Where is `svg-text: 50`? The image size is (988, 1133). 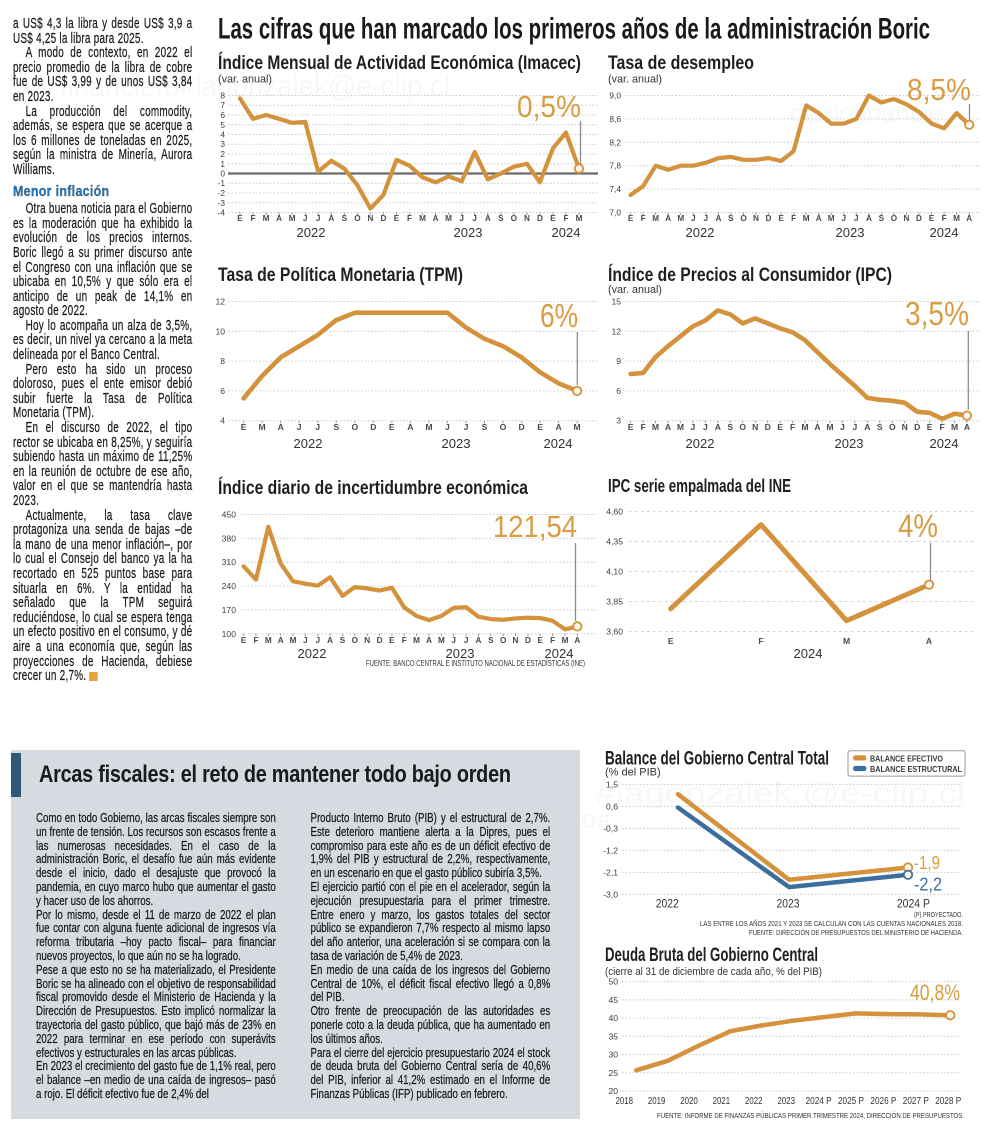 svg-text: 50 is located at coordinates (613, 982).